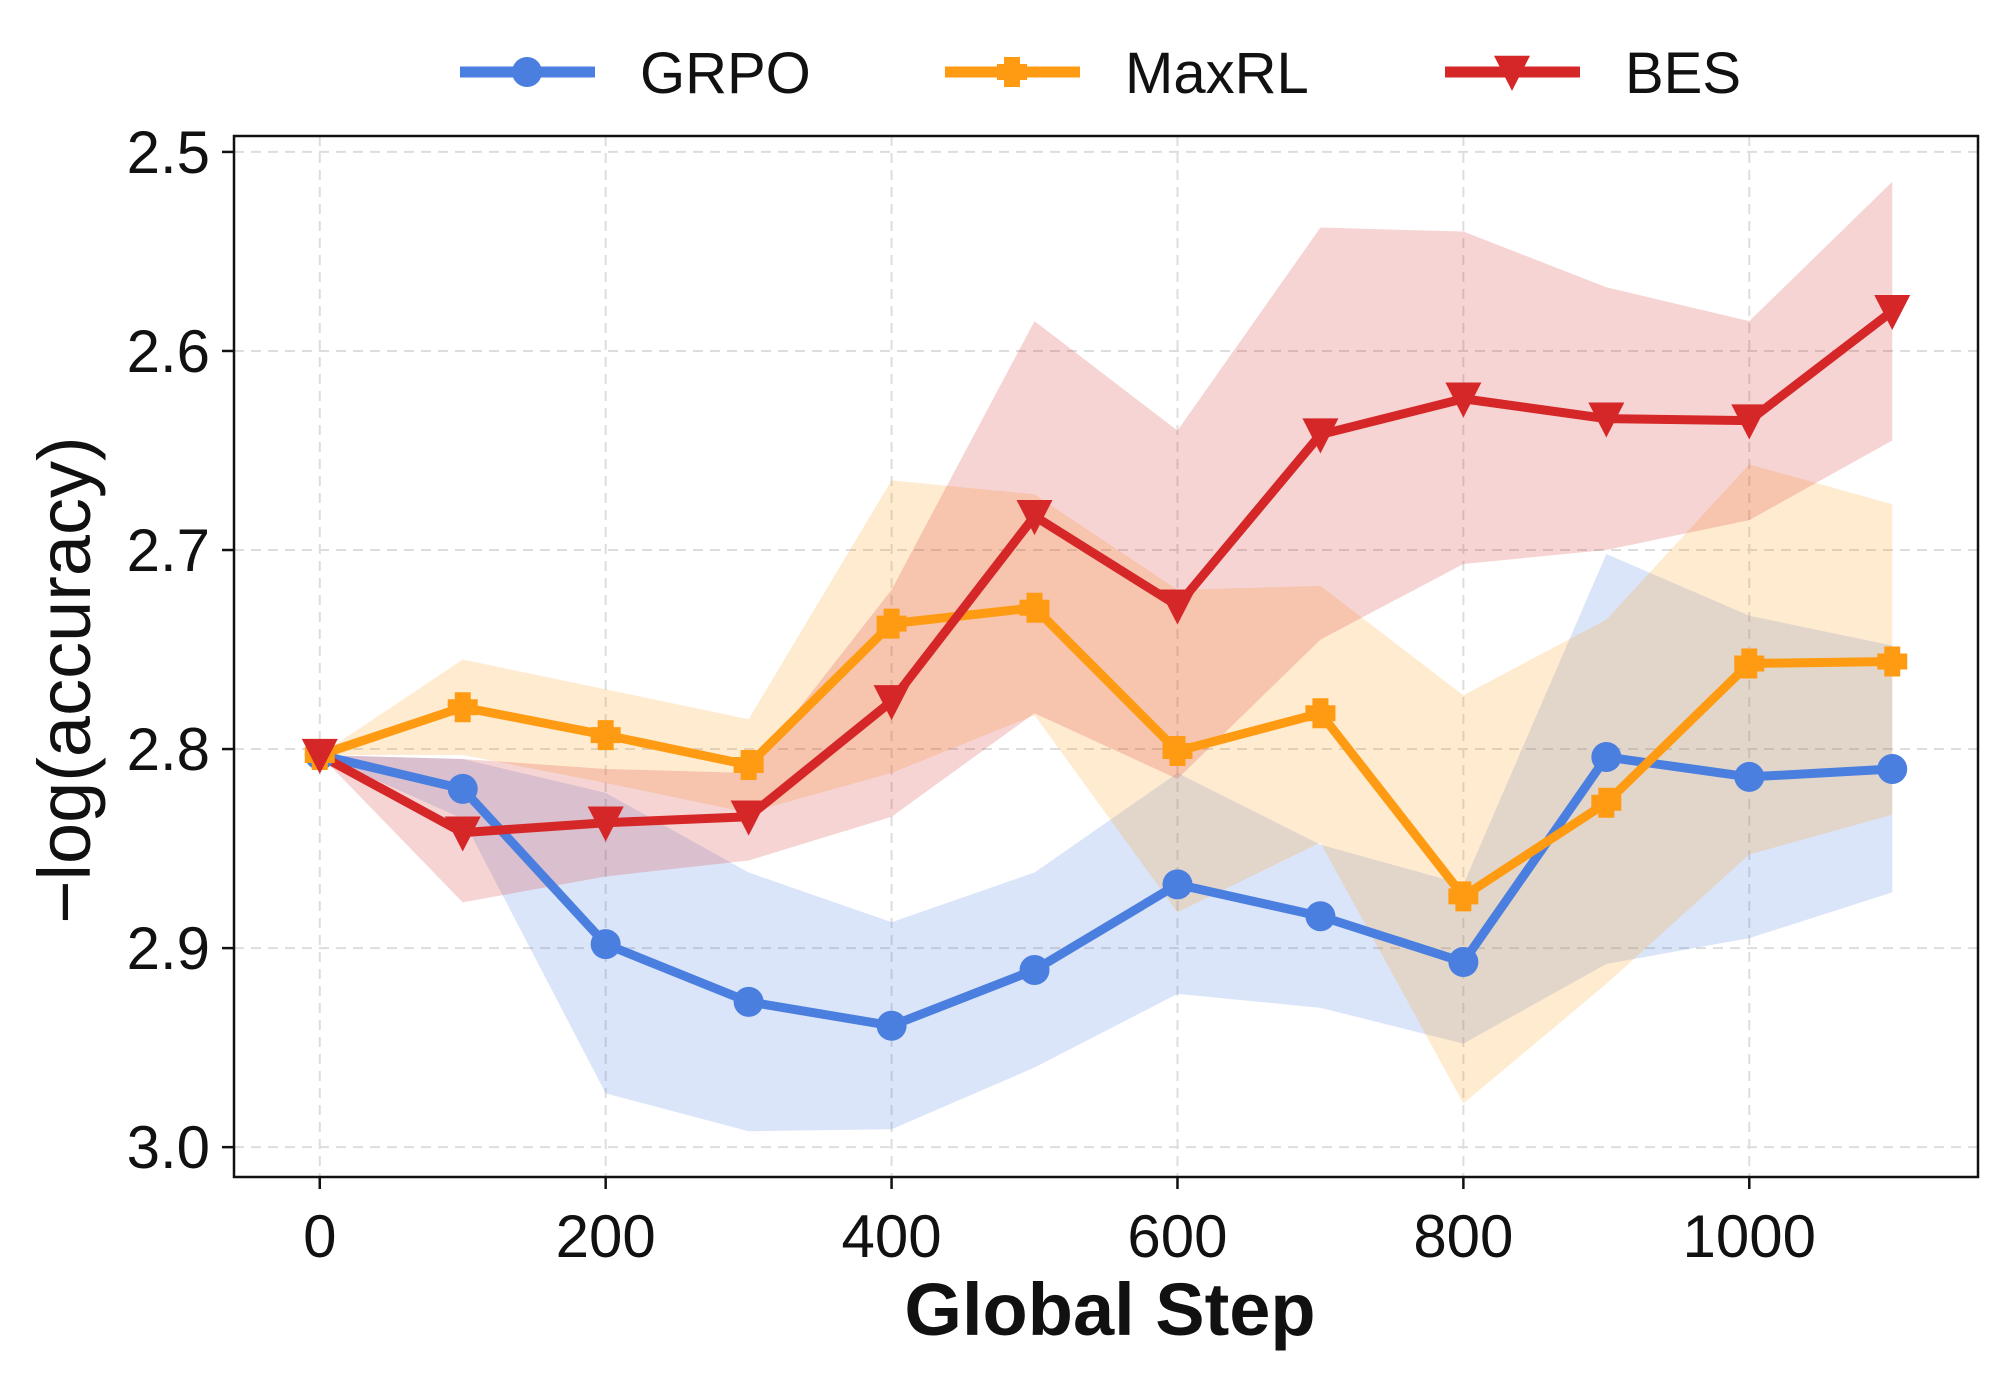 The height and width of the screenshot is (1373, 2000). What do you see at coordinates (606, 1236) in the screenshot?
I see `x-tick-label: 200` at bounding box center [606, 1236].